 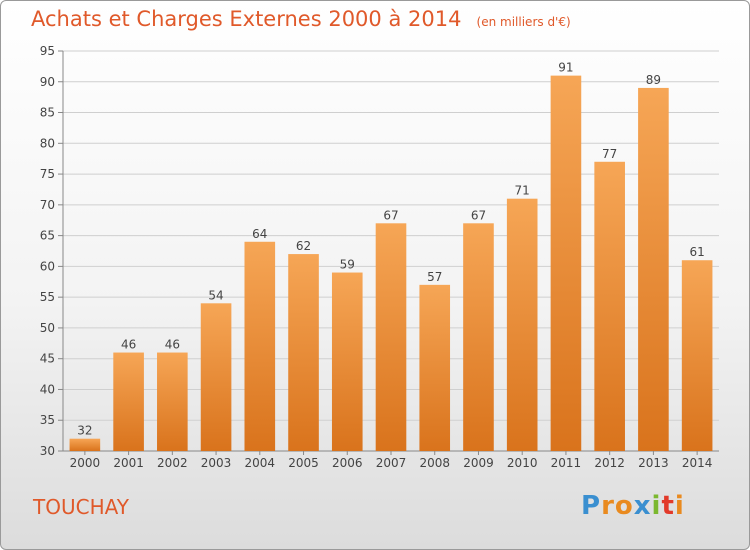 I want to click on logo-letter: x, so click(x=642, y=506).